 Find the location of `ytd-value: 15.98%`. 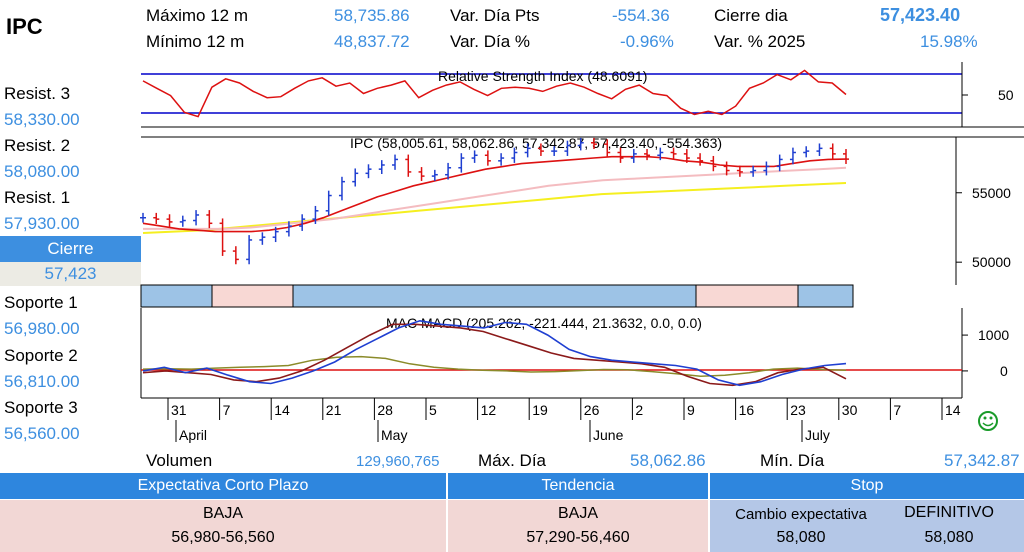

ytd-value: 15.98% is located at coordinates (949, 41).